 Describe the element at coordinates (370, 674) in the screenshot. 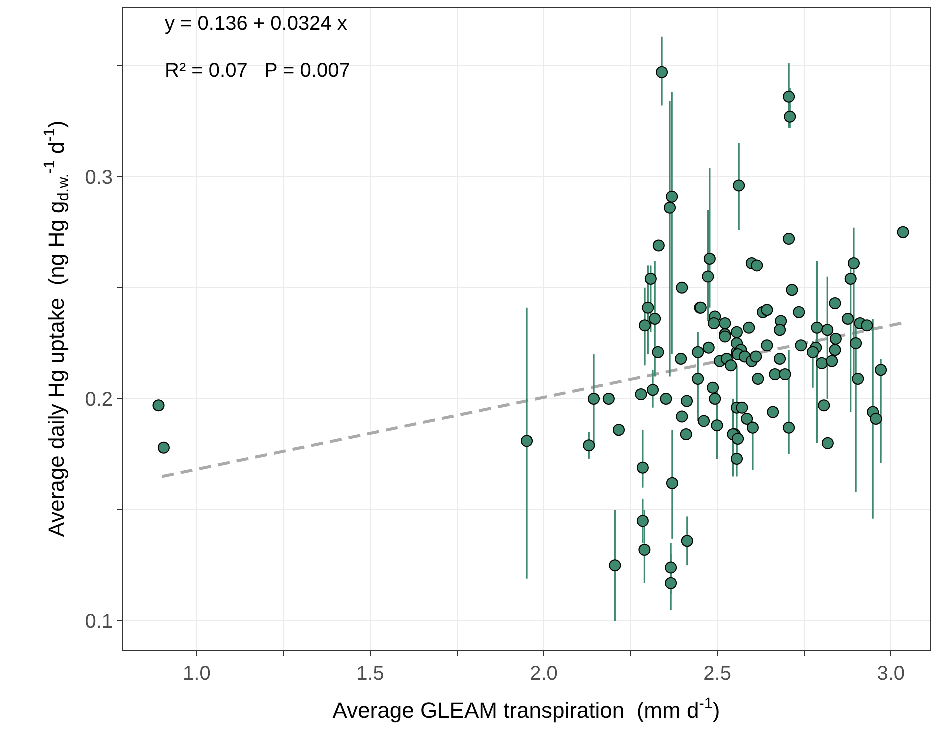

I see `x-tick-label: 1.5` at that location.